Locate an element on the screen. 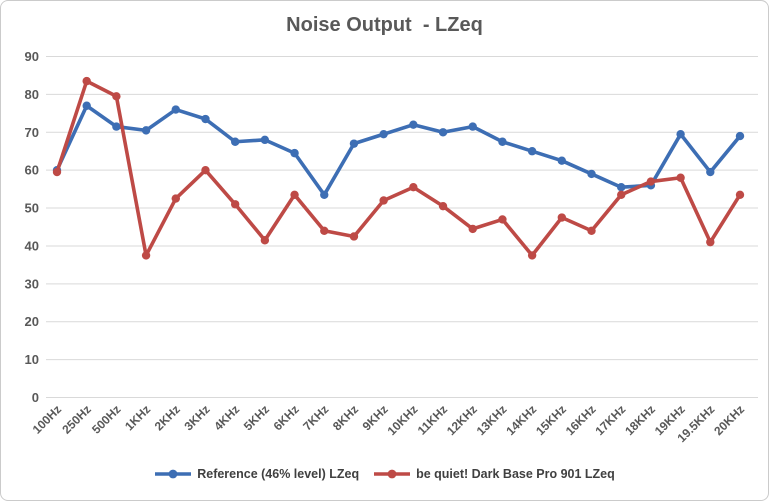 Image resolution: width=769 pixels, height=502 pixels. x-axis-tick-label: 15KHz is located at coordinates (551, 420).